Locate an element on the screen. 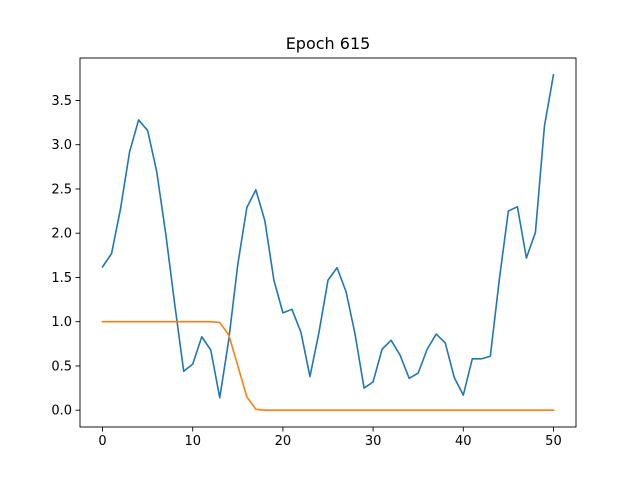 This screenshot has width=640, height=485. x-tick-label: 20 is located at coordinates (283, 441).